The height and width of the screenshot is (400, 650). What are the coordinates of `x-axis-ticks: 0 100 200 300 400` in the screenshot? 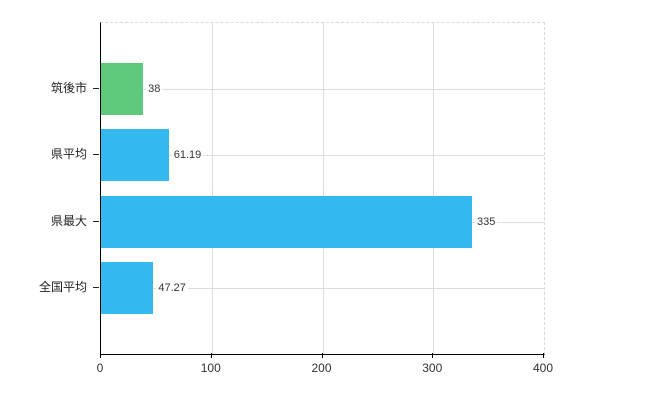 It's located at (324, 373).